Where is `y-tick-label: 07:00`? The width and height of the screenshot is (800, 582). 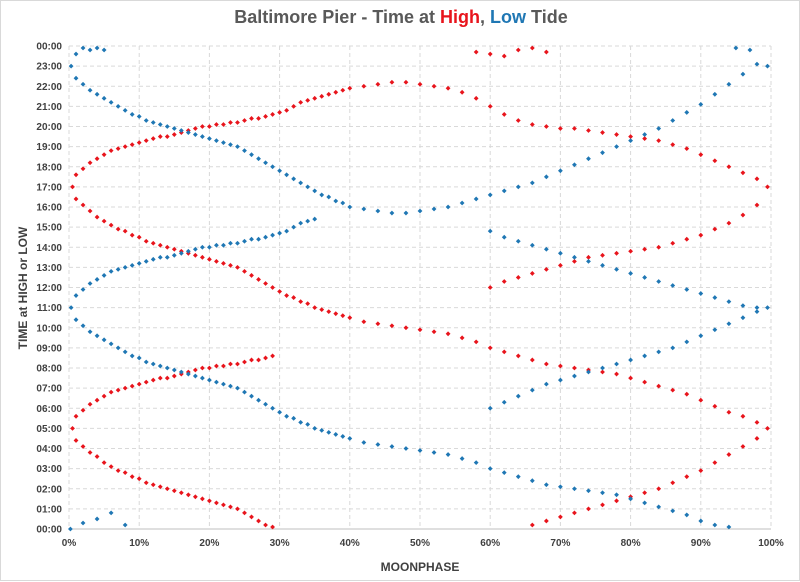 y-tick-label: 07:00 is located at coordinates (49, 389).